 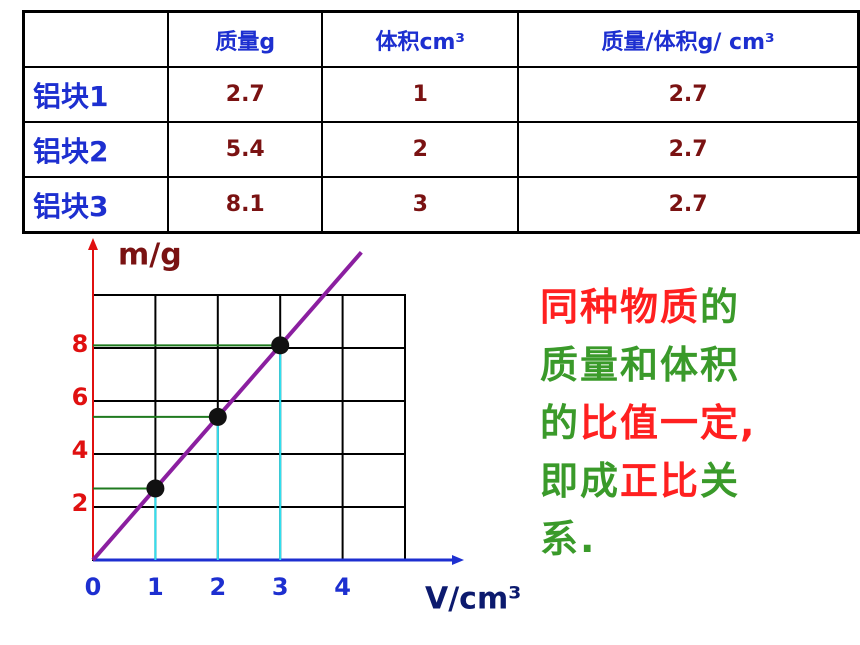 I want to click on note-segment: 同种物质, so click(x=620, y=307).